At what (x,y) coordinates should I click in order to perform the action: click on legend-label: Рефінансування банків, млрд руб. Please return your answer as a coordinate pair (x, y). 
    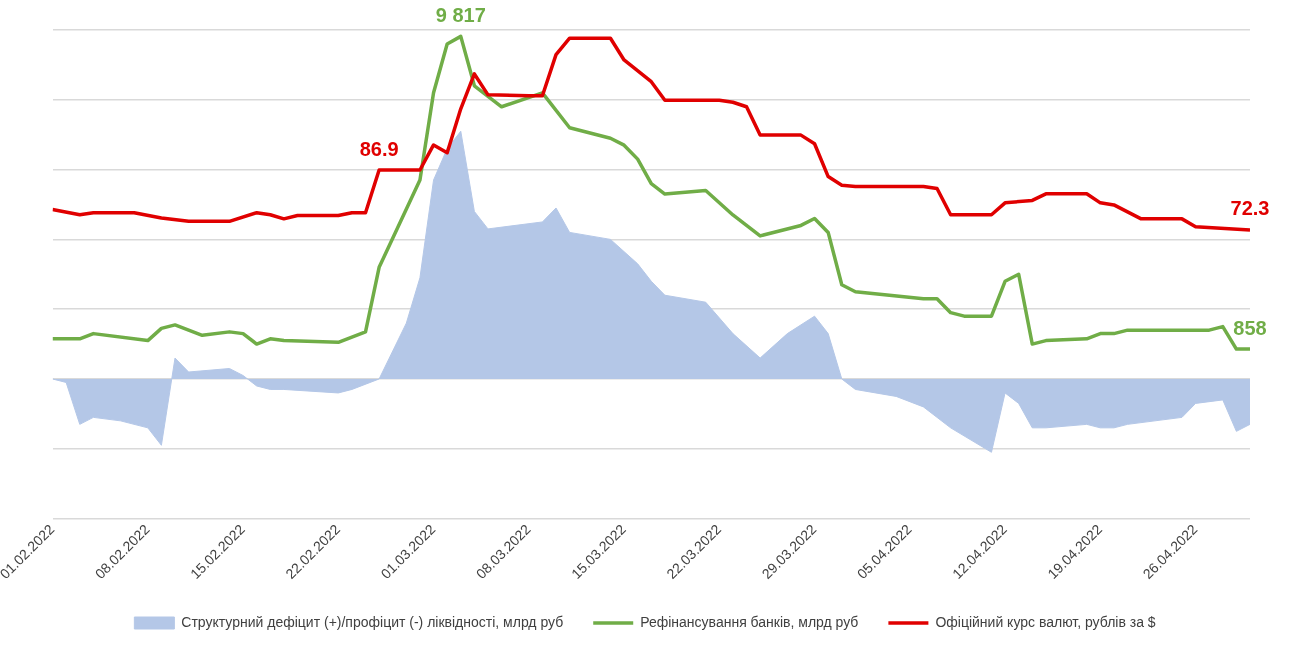
    Looking at the image, I should click on (749, 621).